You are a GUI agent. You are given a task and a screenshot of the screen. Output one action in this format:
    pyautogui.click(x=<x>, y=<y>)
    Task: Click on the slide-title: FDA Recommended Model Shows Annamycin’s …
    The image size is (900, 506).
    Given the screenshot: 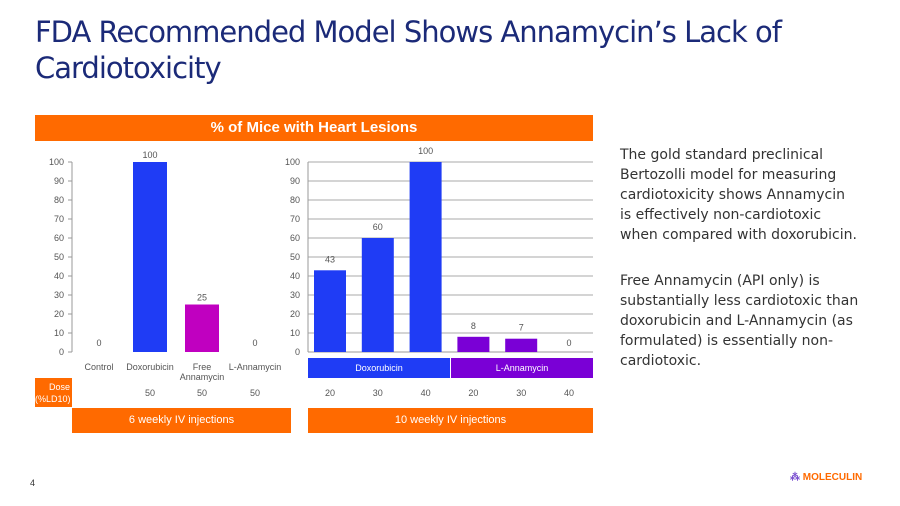 What is the action you would take?
    pyautogui.click(x=408, y=50)
    